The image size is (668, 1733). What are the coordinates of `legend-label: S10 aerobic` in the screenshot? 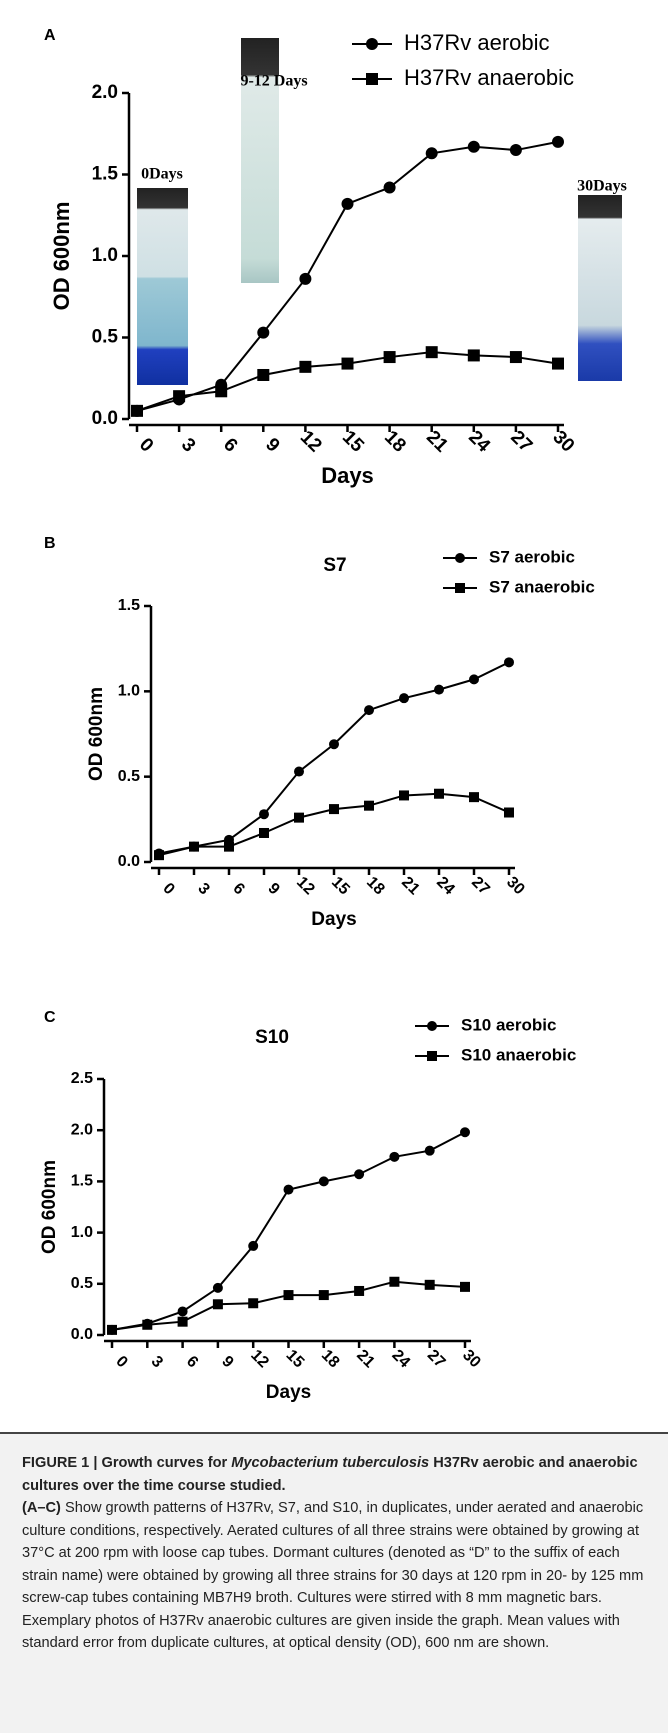 It's located at (508, 1024).